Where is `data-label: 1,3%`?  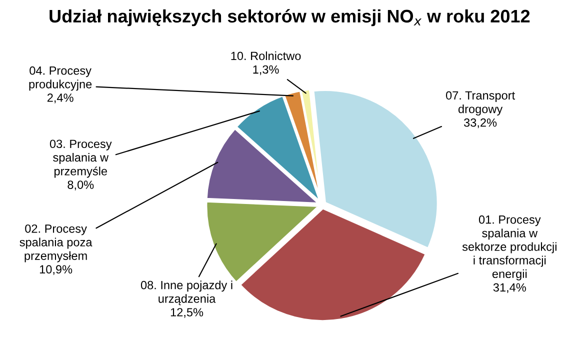
data-label: 1,3% is located at coordinates (266, 70).